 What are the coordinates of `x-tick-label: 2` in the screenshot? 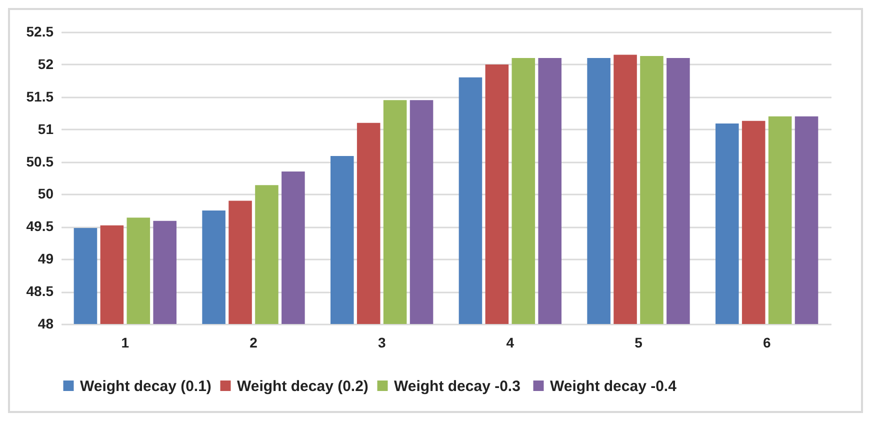 It's located at (254, 342).